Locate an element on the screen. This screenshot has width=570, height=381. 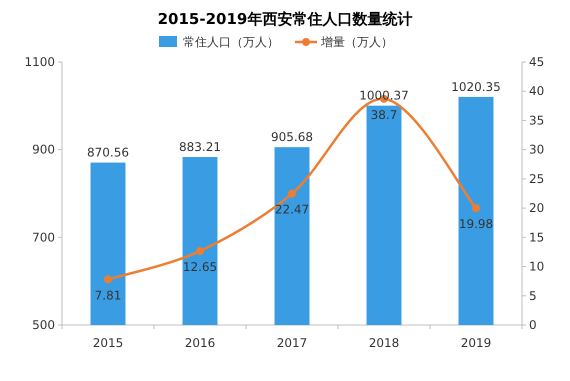
y2-tick-label: 30 is located at coordinates (536, 149).